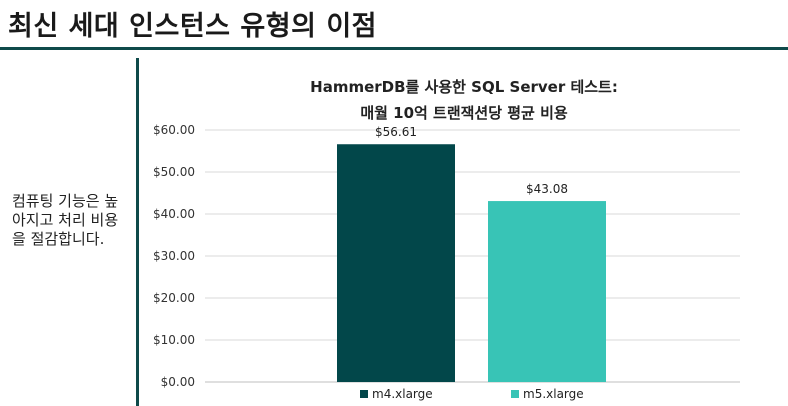  I want to click on page-title: 최신 세대 인스턴스 유형의 이점, so click(193, 26).